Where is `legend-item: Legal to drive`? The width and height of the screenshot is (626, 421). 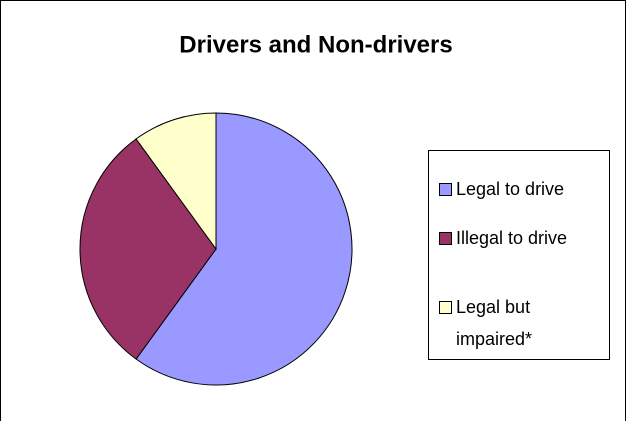 legend-item: Legal to drive is located at coordinates (519, 189).